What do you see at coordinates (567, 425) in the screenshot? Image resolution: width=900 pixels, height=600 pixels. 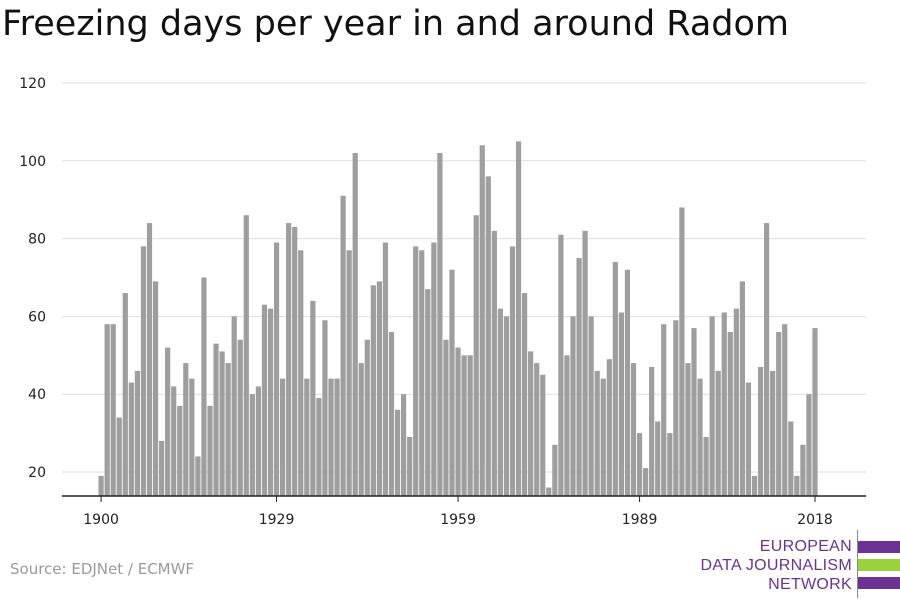 I see `bar-1977` at bounding box center [567, 425].